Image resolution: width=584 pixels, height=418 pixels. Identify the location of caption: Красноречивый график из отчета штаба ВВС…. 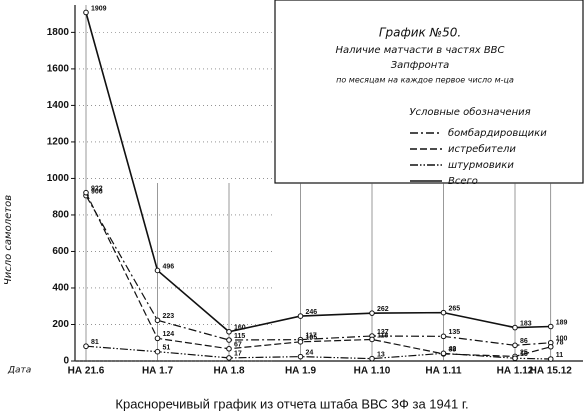
(291, 403).